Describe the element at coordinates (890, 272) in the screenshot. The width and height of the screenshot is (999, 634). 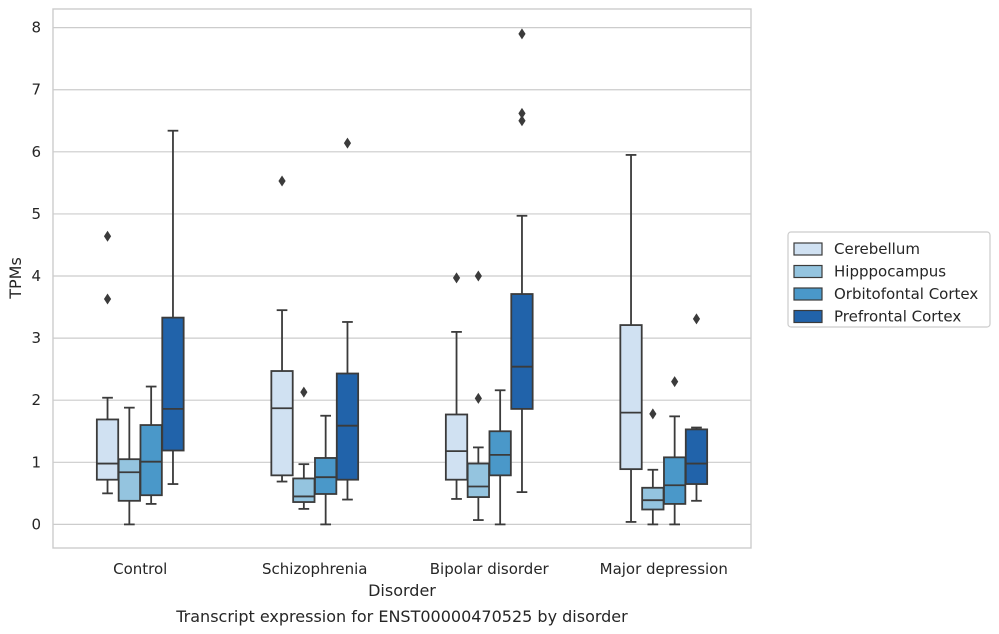
I see `legend-label-1: Hipppocampus` at that location.